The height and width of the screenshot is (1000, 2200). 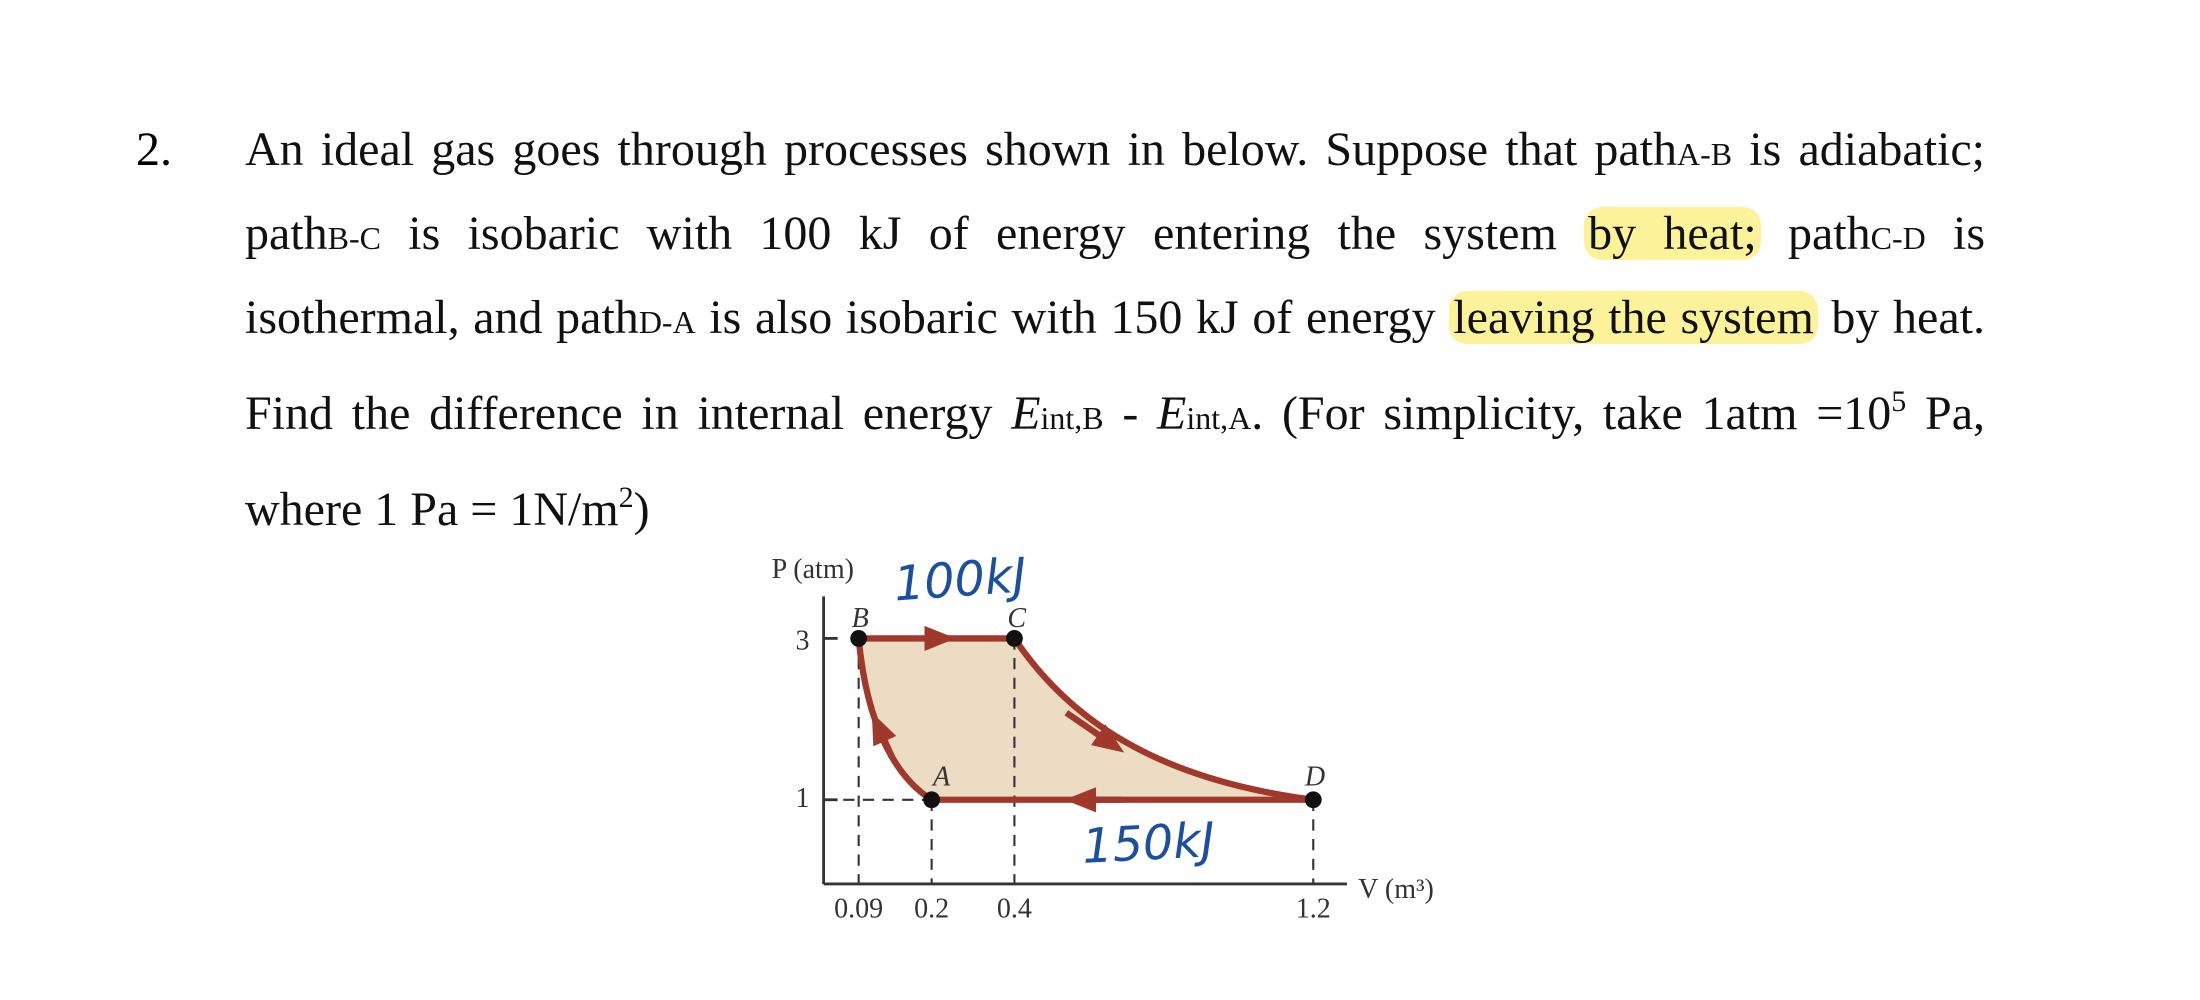 What do you see at coordinates (1396, 889) in the screenshot?
I see `x-axis-label: V (m³)` at bounding box center [1396, 889].